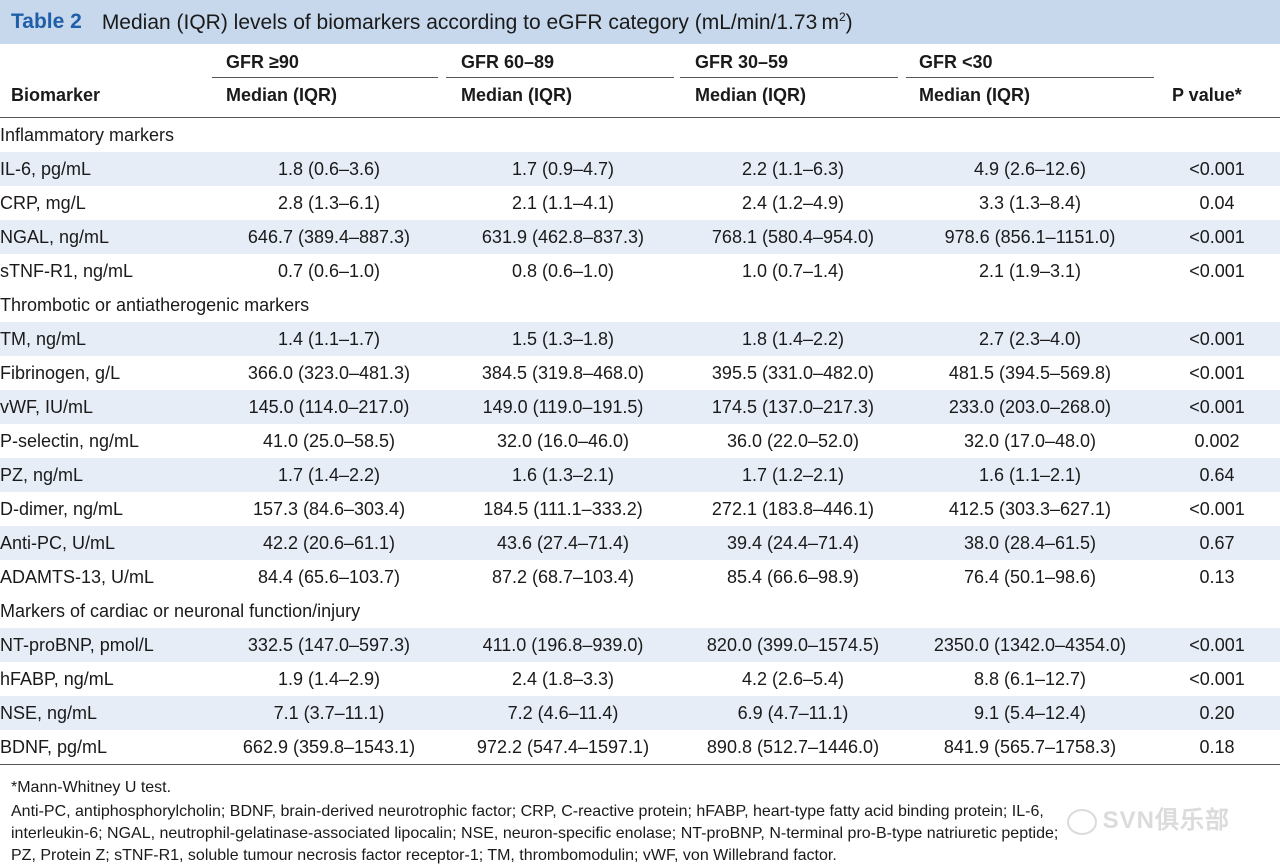 The image size is (1280, 868). I want to click on value-gfr-60-89: 2.4 (1.8–3.3), so click(563, 678).